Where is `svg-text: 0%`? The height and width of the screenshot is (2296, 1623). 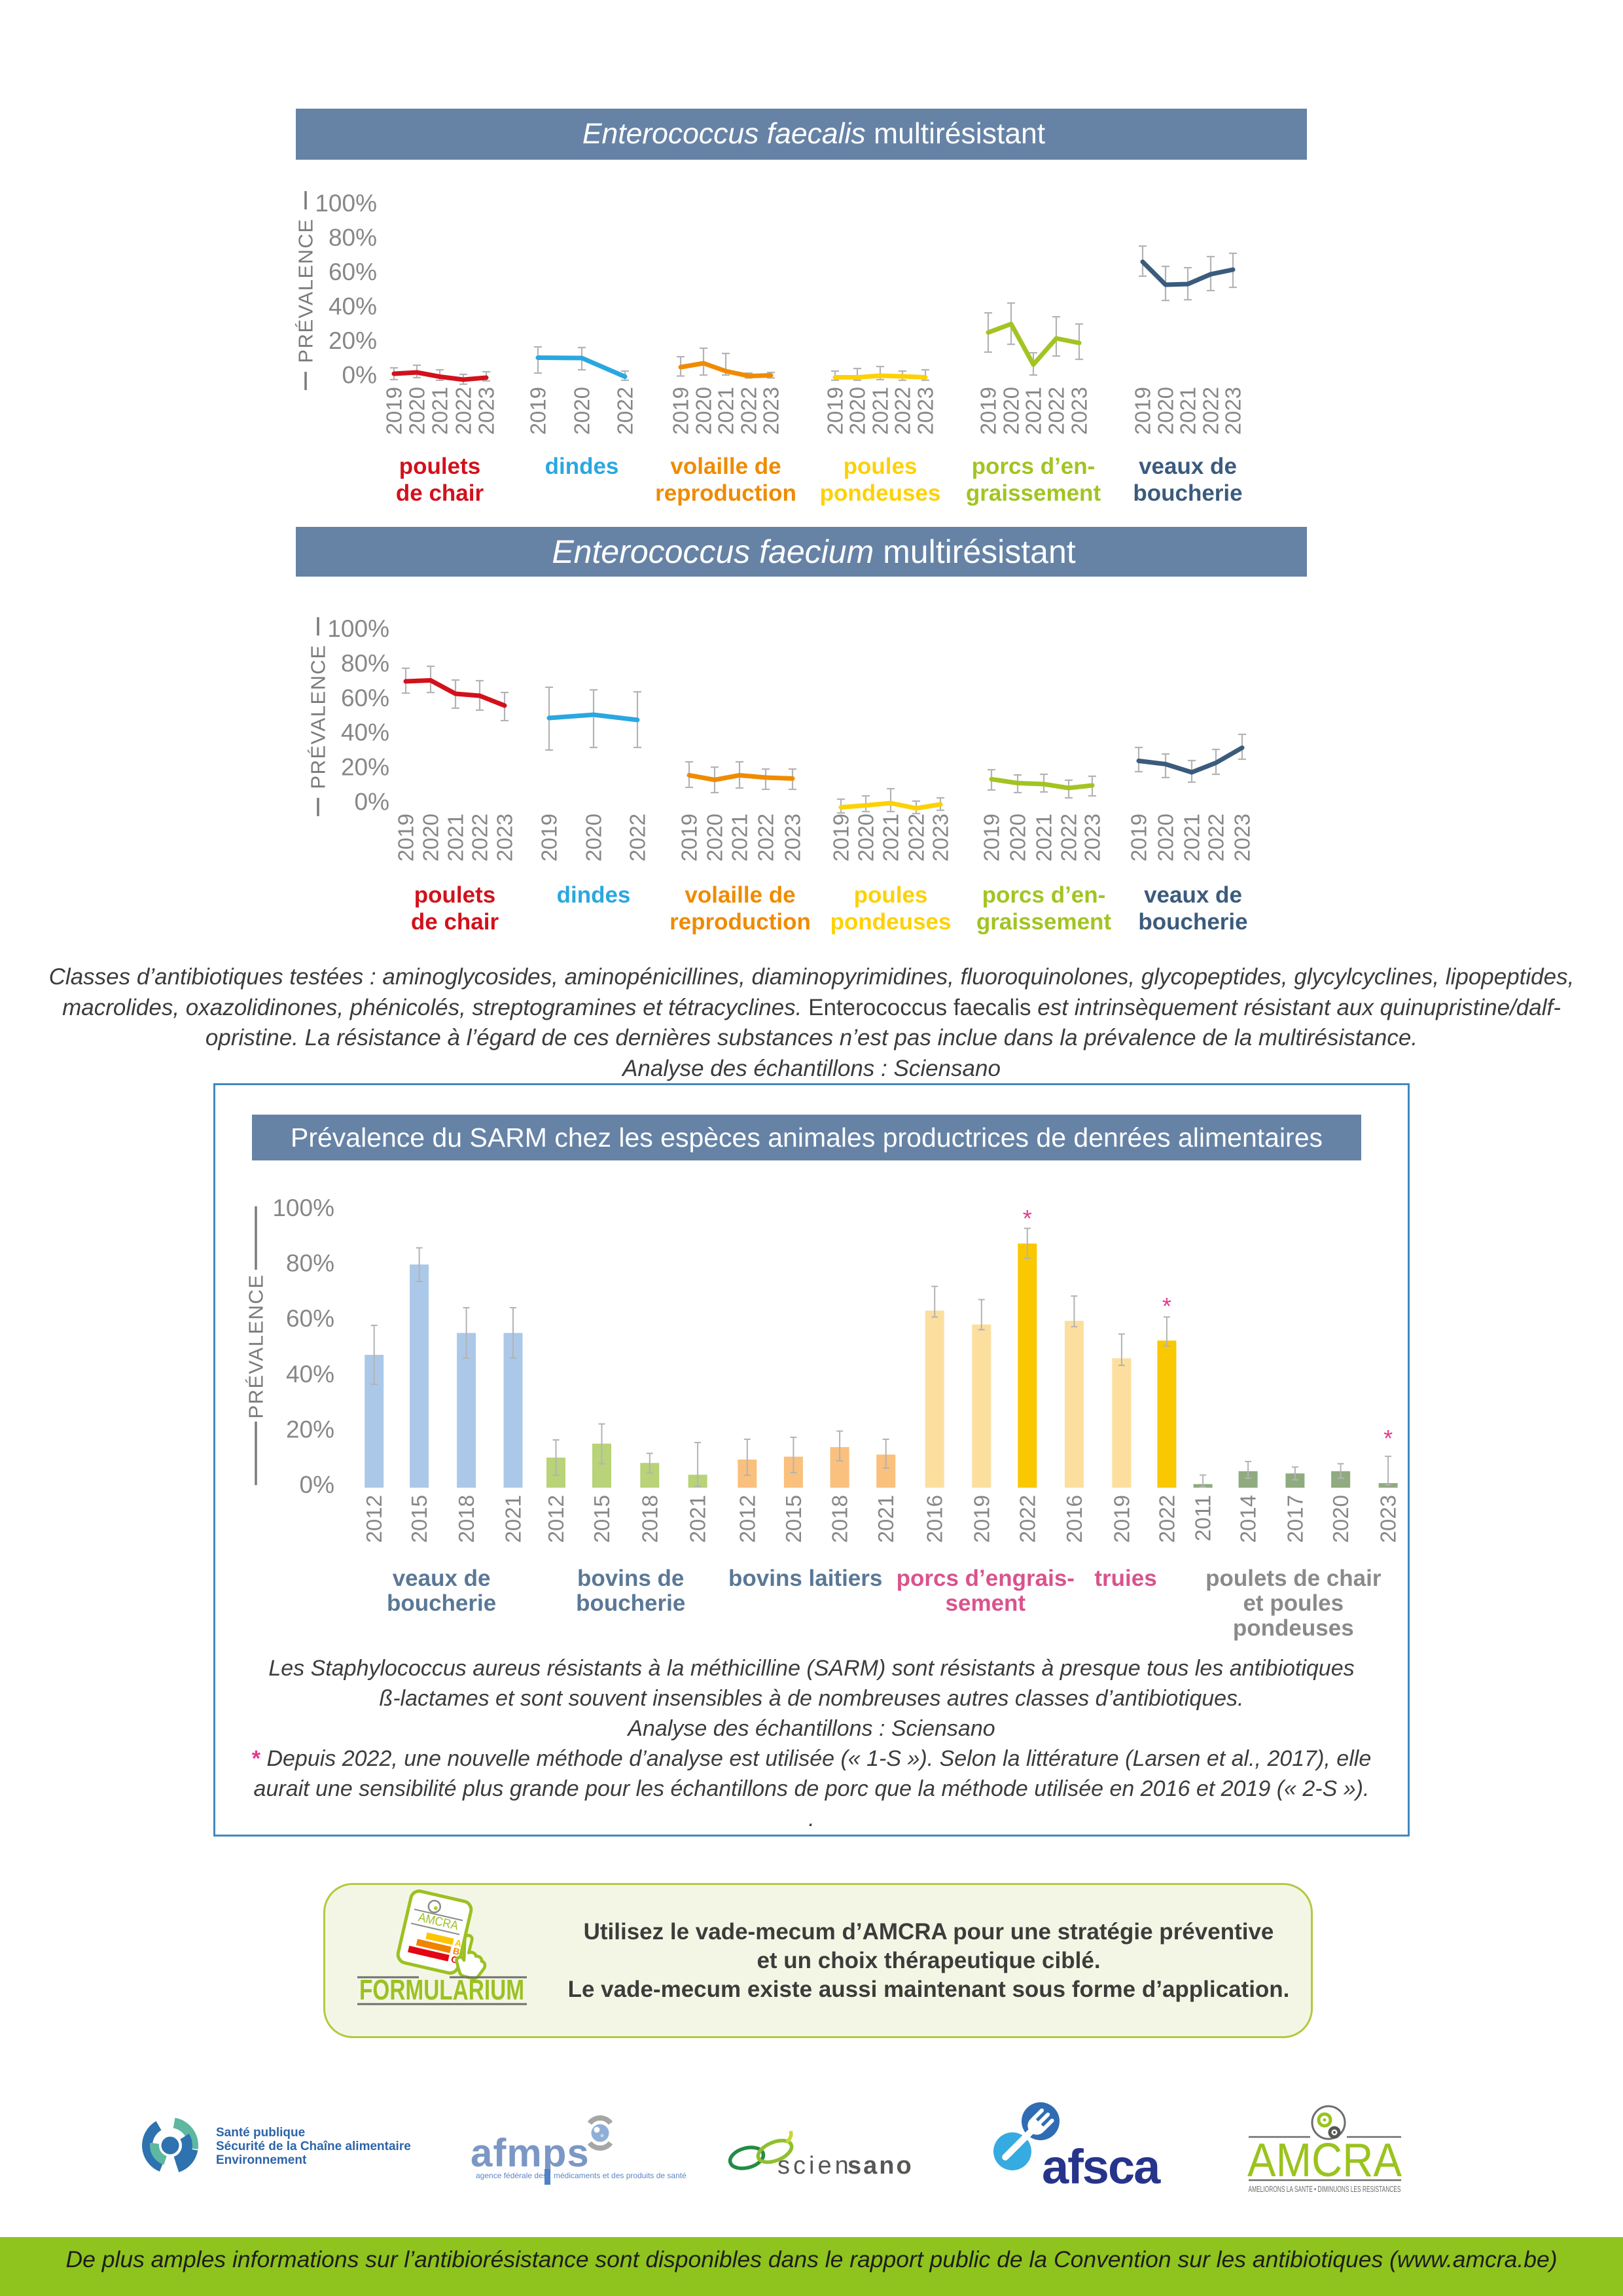 svg-text: 0% is located at coordinates (359, 376).